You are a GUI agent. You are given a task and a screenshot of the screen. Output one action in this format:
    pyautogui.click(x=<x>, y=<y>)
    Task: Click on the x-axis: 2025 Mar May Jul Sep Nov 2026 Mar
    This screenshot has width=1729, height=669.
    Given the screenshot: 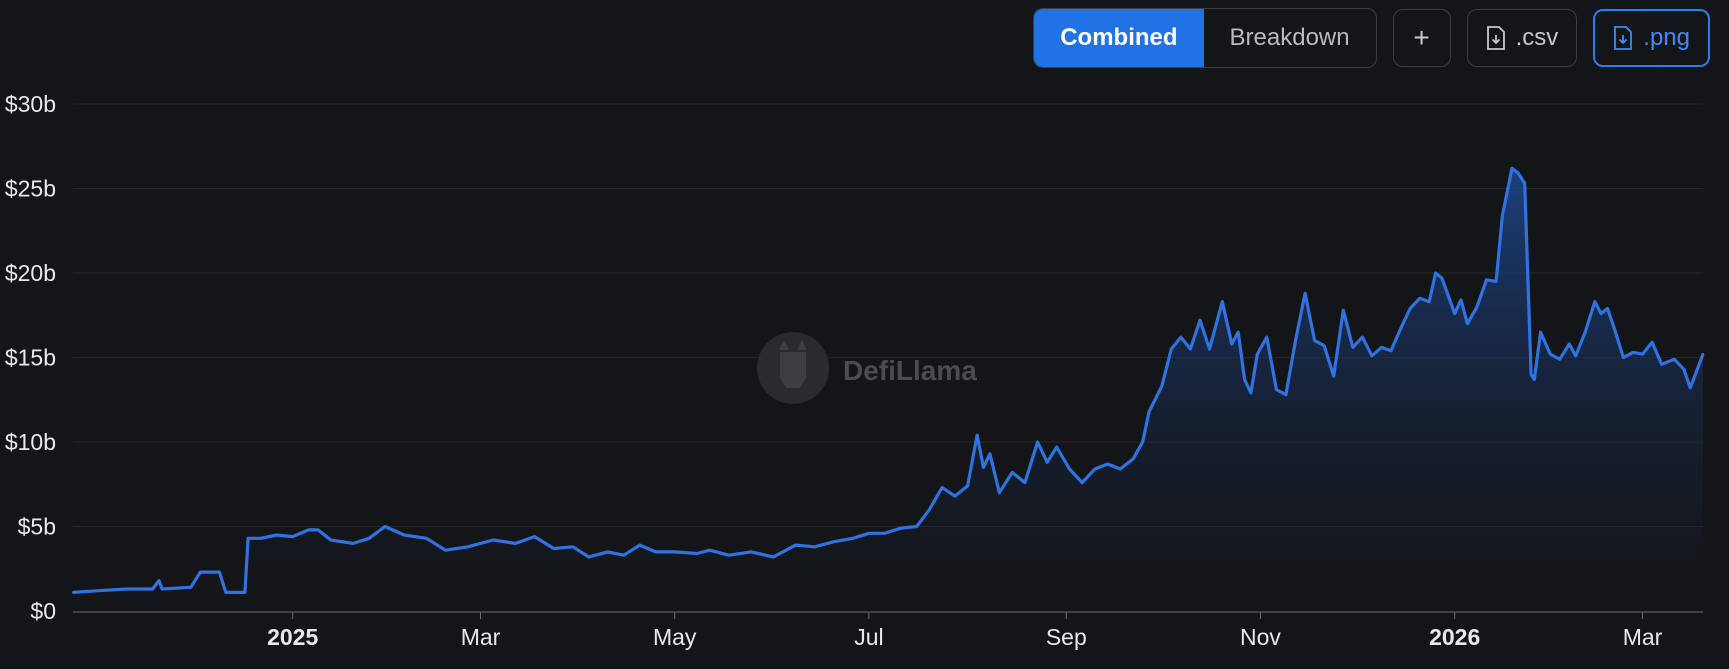 What is the action you would take?
    pyautogui.click(x=965, y=631)
    